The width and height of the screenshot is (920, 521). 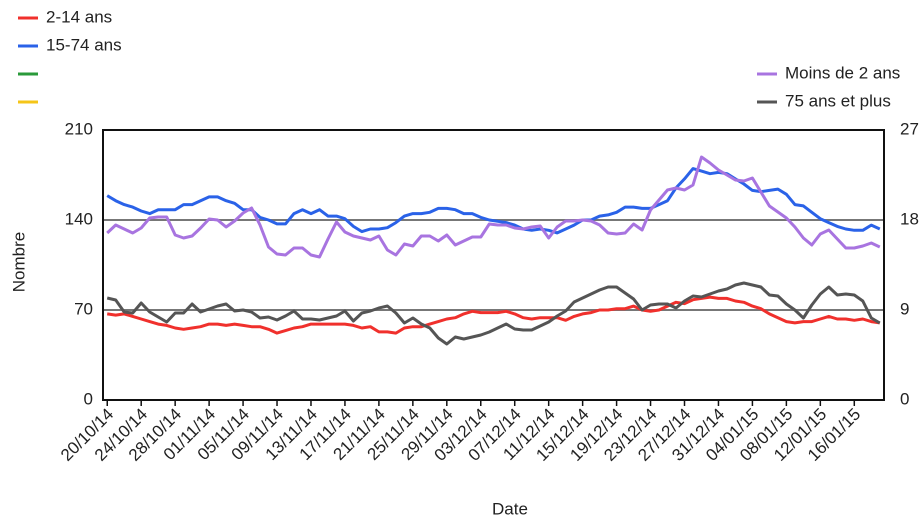 What do you see at coordinates (838, 100) in the screenshot?
I see `legend-label: 75 ans et plus` at bounding box center [838, 100].